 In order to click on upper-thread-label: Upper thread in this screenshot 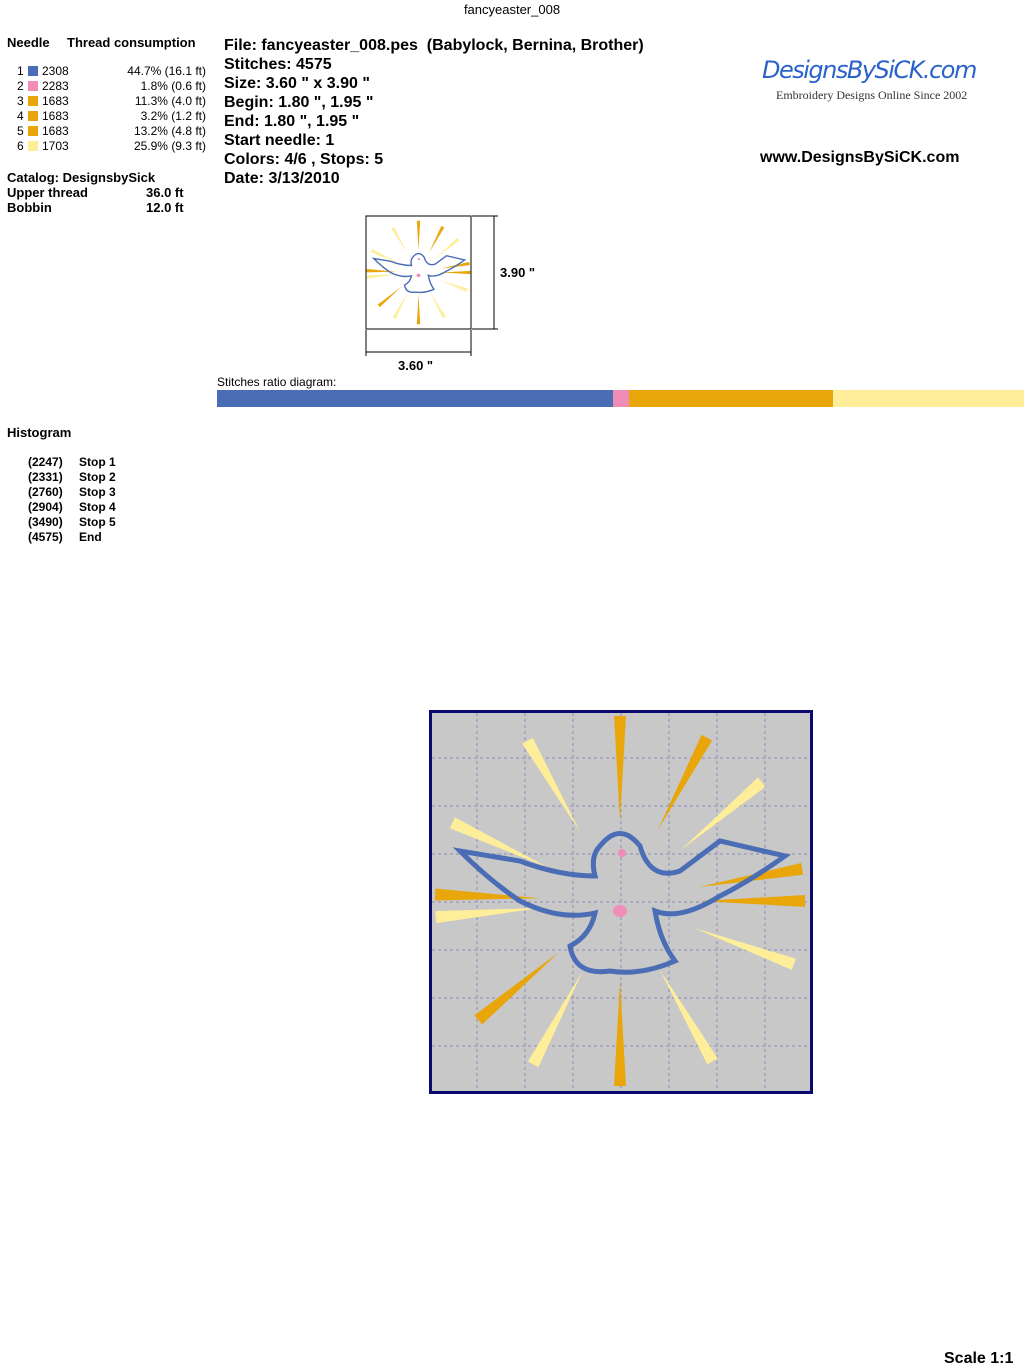, I will do `click(47, 192)`.